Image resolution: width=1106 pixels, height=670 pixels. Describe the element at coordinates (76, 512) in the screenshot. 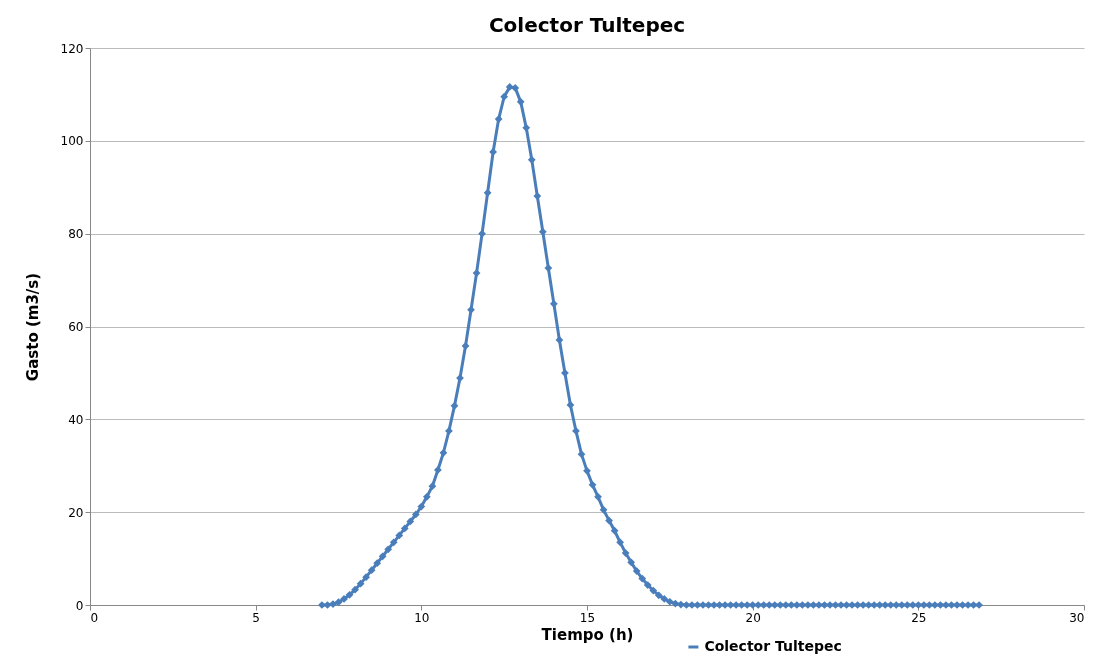

I see `y-tick-label: 20` at that location.